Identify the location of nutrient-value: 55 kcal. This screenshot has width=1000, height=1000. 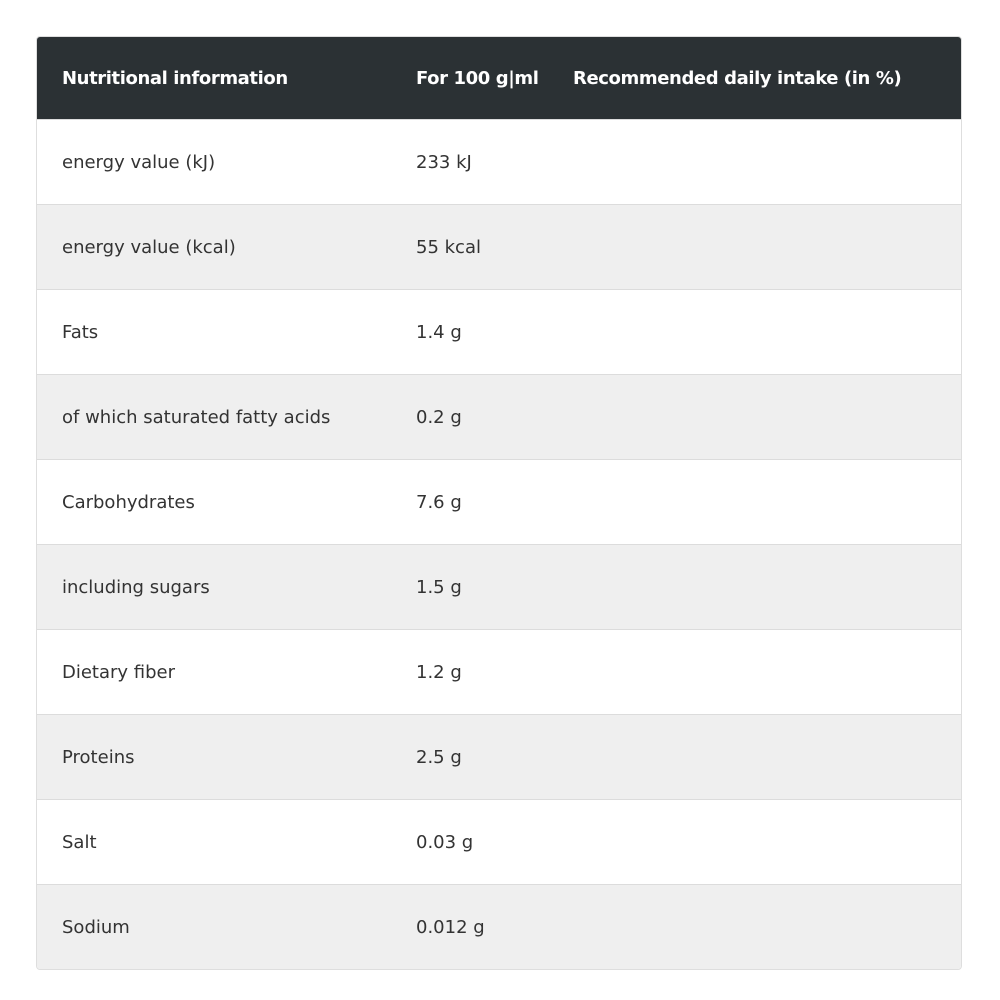
(448, 247).